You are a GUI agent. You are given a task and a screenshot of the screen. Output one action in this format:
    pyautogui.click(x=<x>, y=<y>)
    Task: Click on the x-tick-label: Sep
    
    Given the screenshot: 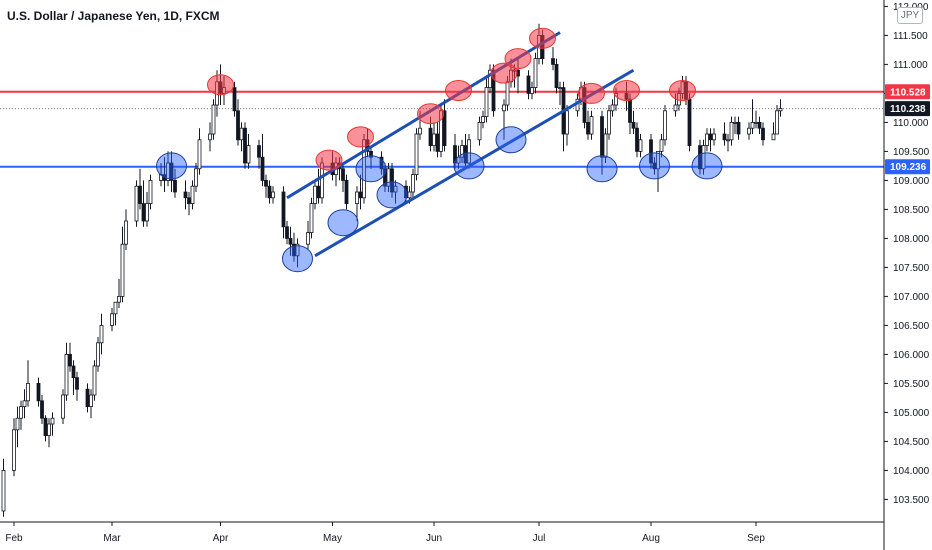 What is the action you would take?
    pyautogui.click(x=756, y=538)
    